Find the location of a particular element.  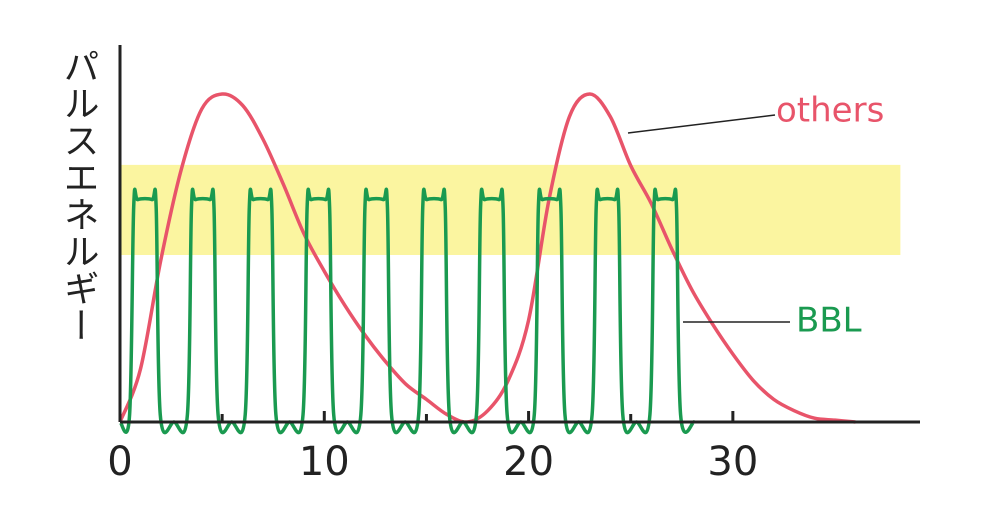

series-label: BBL is located at coordinates (829, 321).